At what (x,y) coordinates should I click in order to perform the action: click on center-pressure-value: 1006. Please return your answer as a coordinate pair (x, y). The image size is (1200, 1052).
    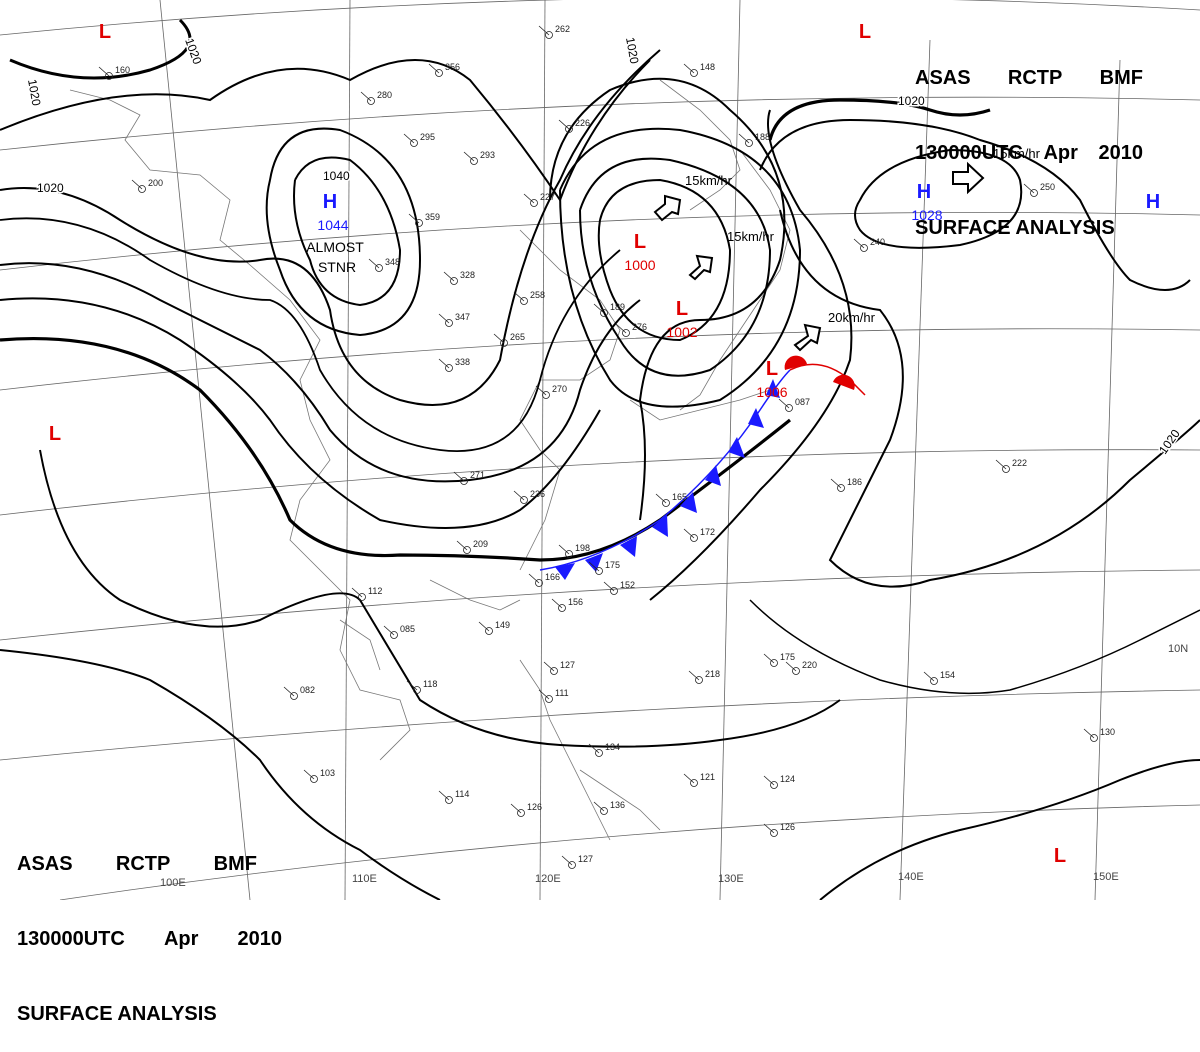
    Looking at the image, I should click on (771, 392).